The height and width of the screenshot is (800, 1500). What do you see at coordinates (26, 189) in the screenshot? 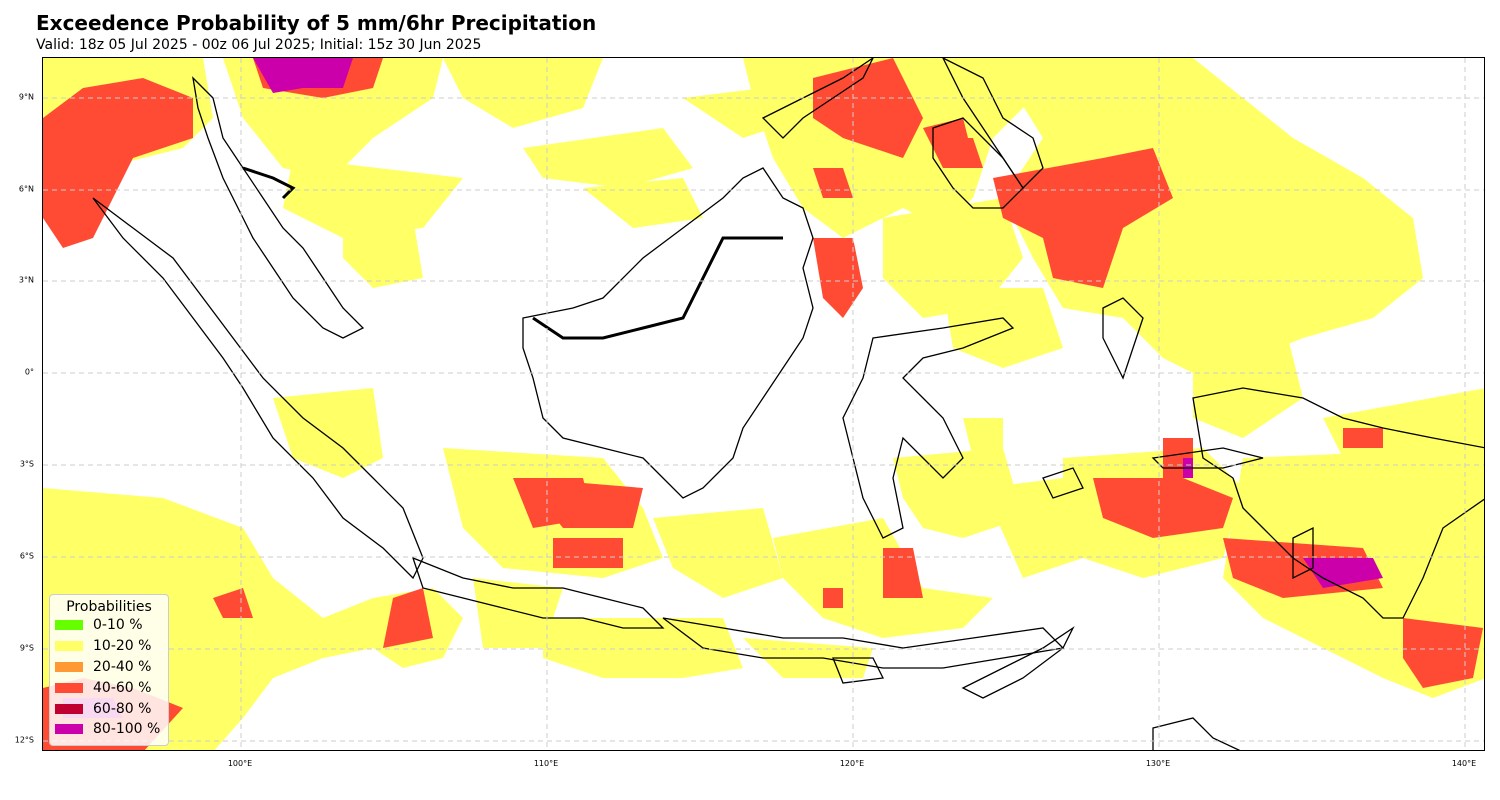
I see `lat-label-6n: 6°N` at bounding box center [26, 189].